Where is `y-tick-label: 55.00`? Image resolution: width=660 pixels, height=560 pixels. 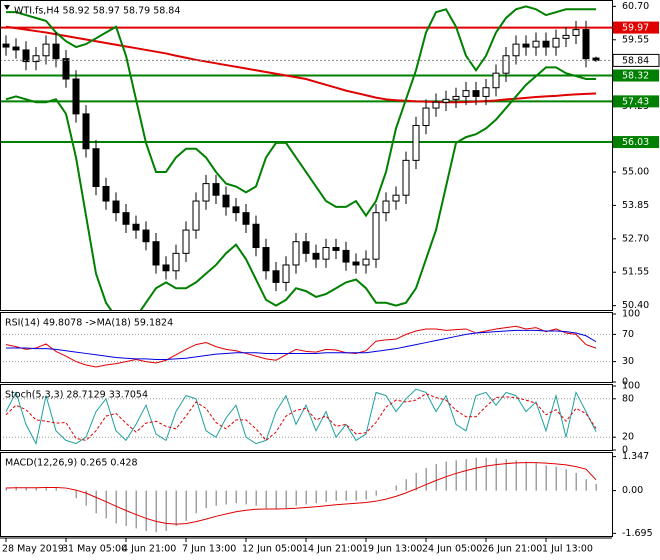 y-tick-label: 55.00 is located at coordinates (635, 171).